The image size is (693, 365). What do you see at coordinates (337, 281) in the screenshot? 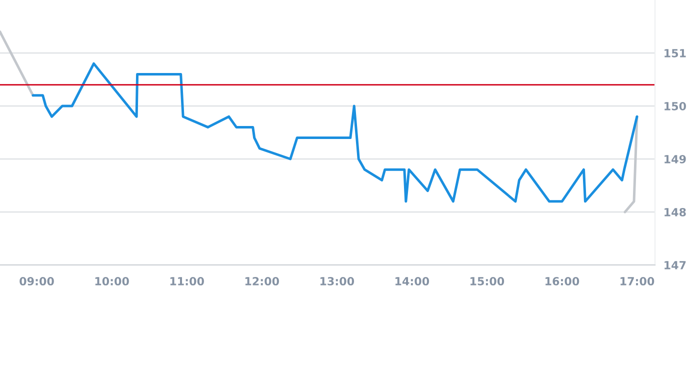
I see `x-tick-label: 13:00` at bounding box center [337, 281].